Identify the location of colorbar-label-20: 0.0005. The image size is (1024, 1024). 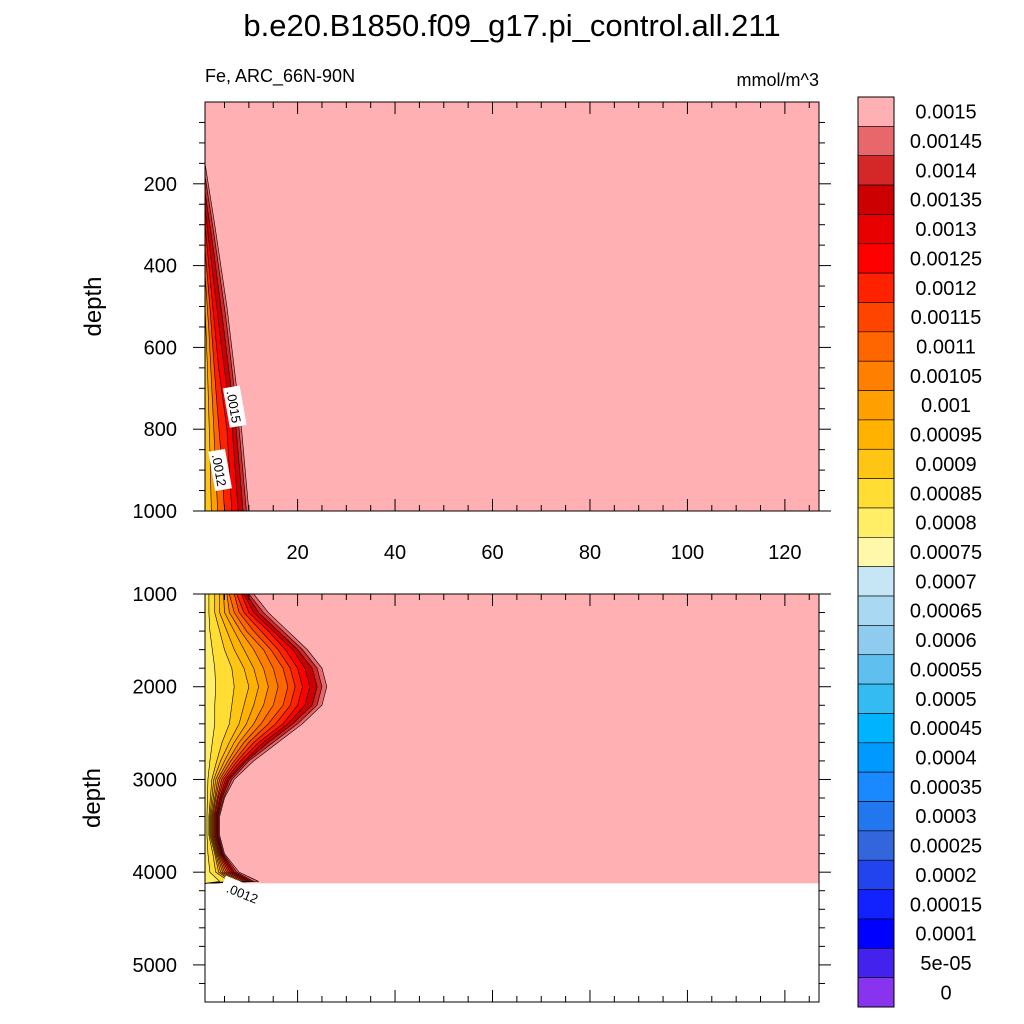
(945, 700).